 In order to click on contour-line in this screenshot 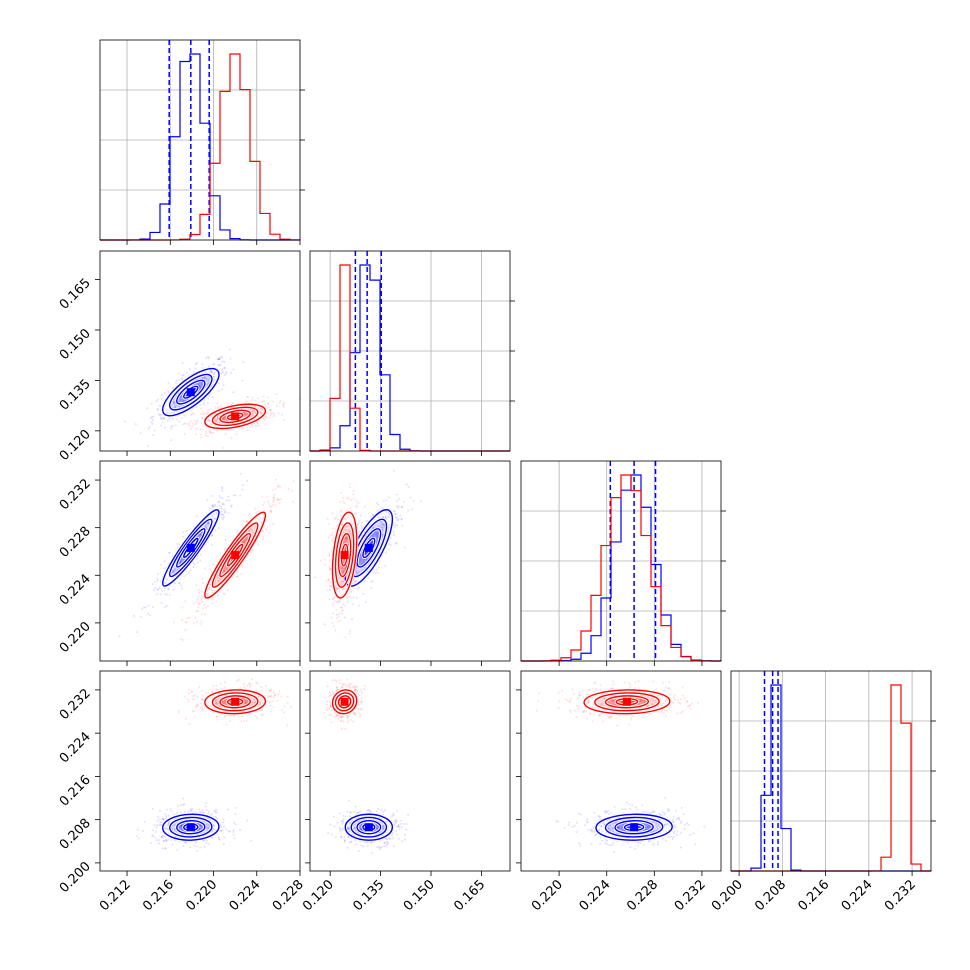, I will do `click(369, 827)`.